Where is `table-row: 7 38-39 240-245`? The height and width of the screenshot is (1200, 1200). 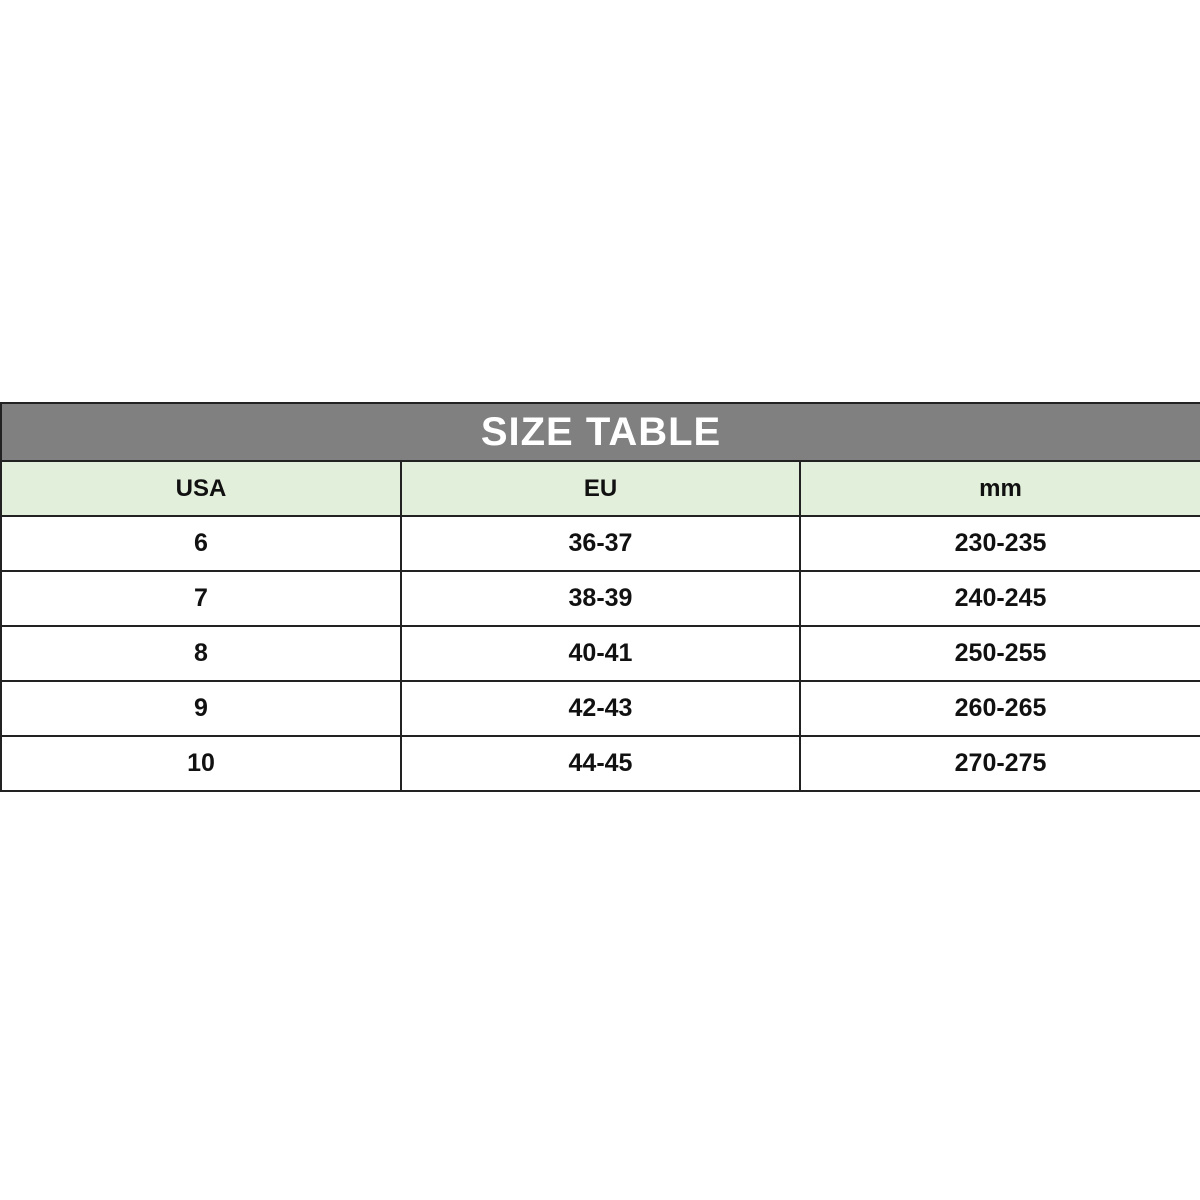
table-row: 7 38-39 240-245 is located at coordinates (600, 598).